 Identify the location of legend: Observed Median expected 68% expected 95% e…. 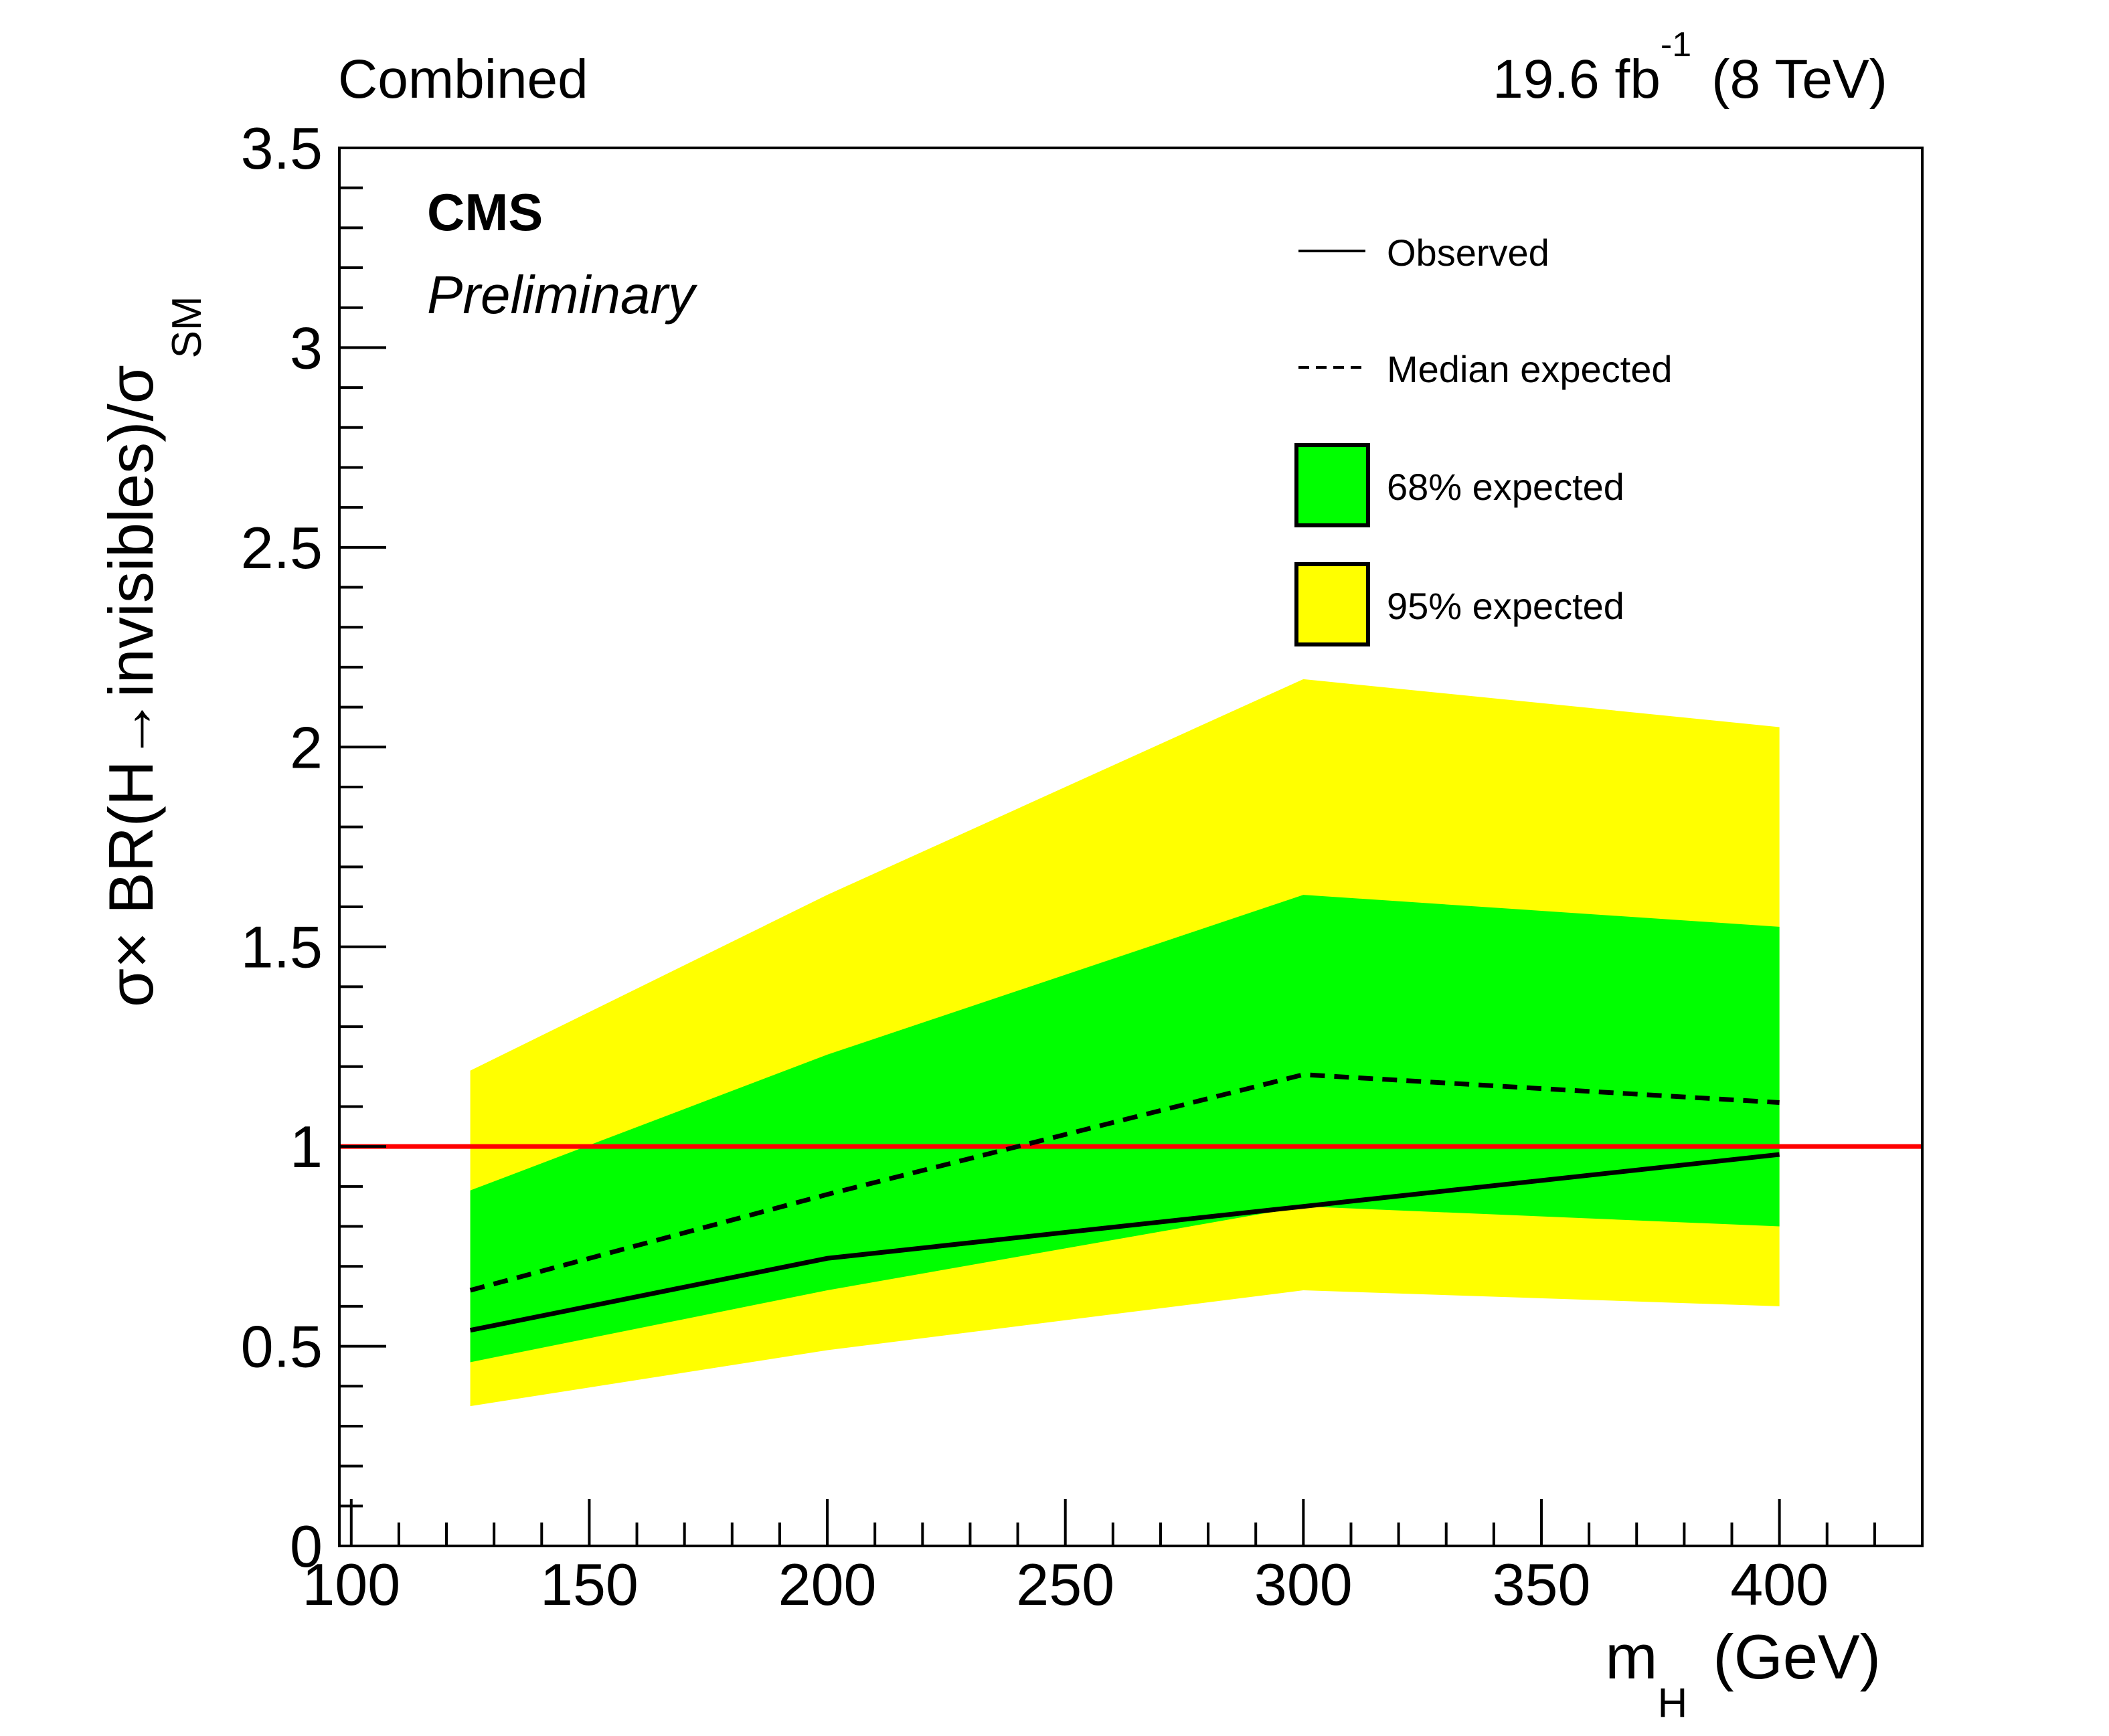
(1484, 439).